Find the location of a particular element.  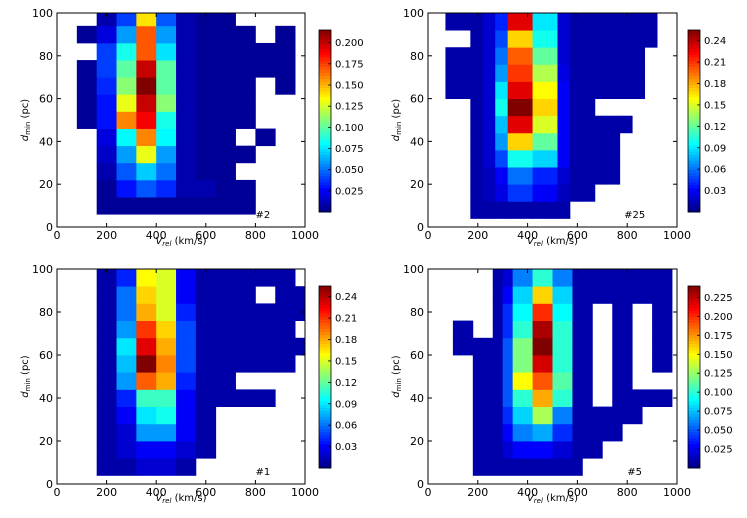

colorbar-tick-label: 0.025 is located at coordinates (718, 450).